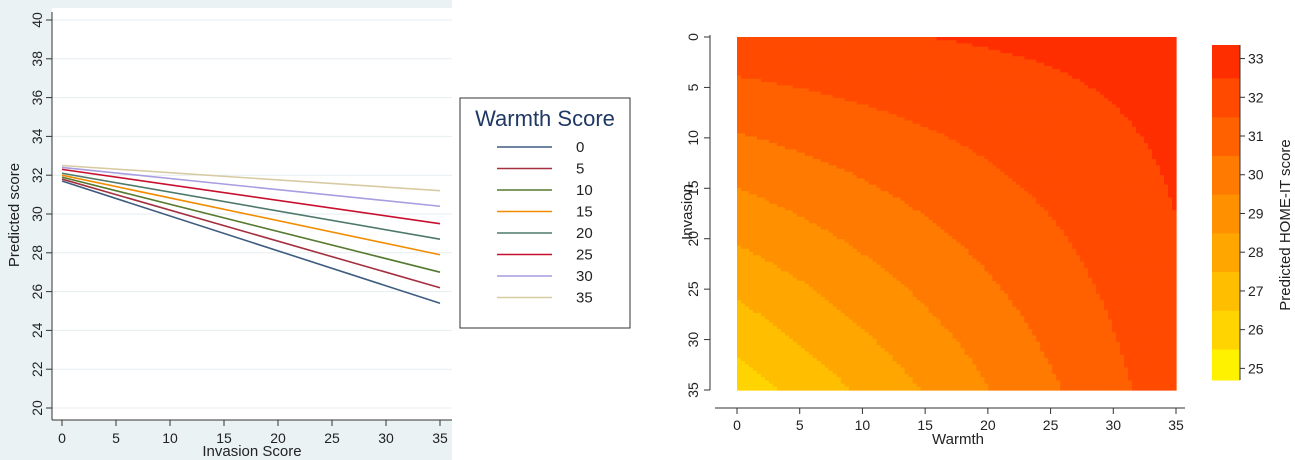 The image size is (1295, 460). What do you see at coordinates (545, 213) in the screenshot?
I see `legend-box` at bounding box center [545, 213].